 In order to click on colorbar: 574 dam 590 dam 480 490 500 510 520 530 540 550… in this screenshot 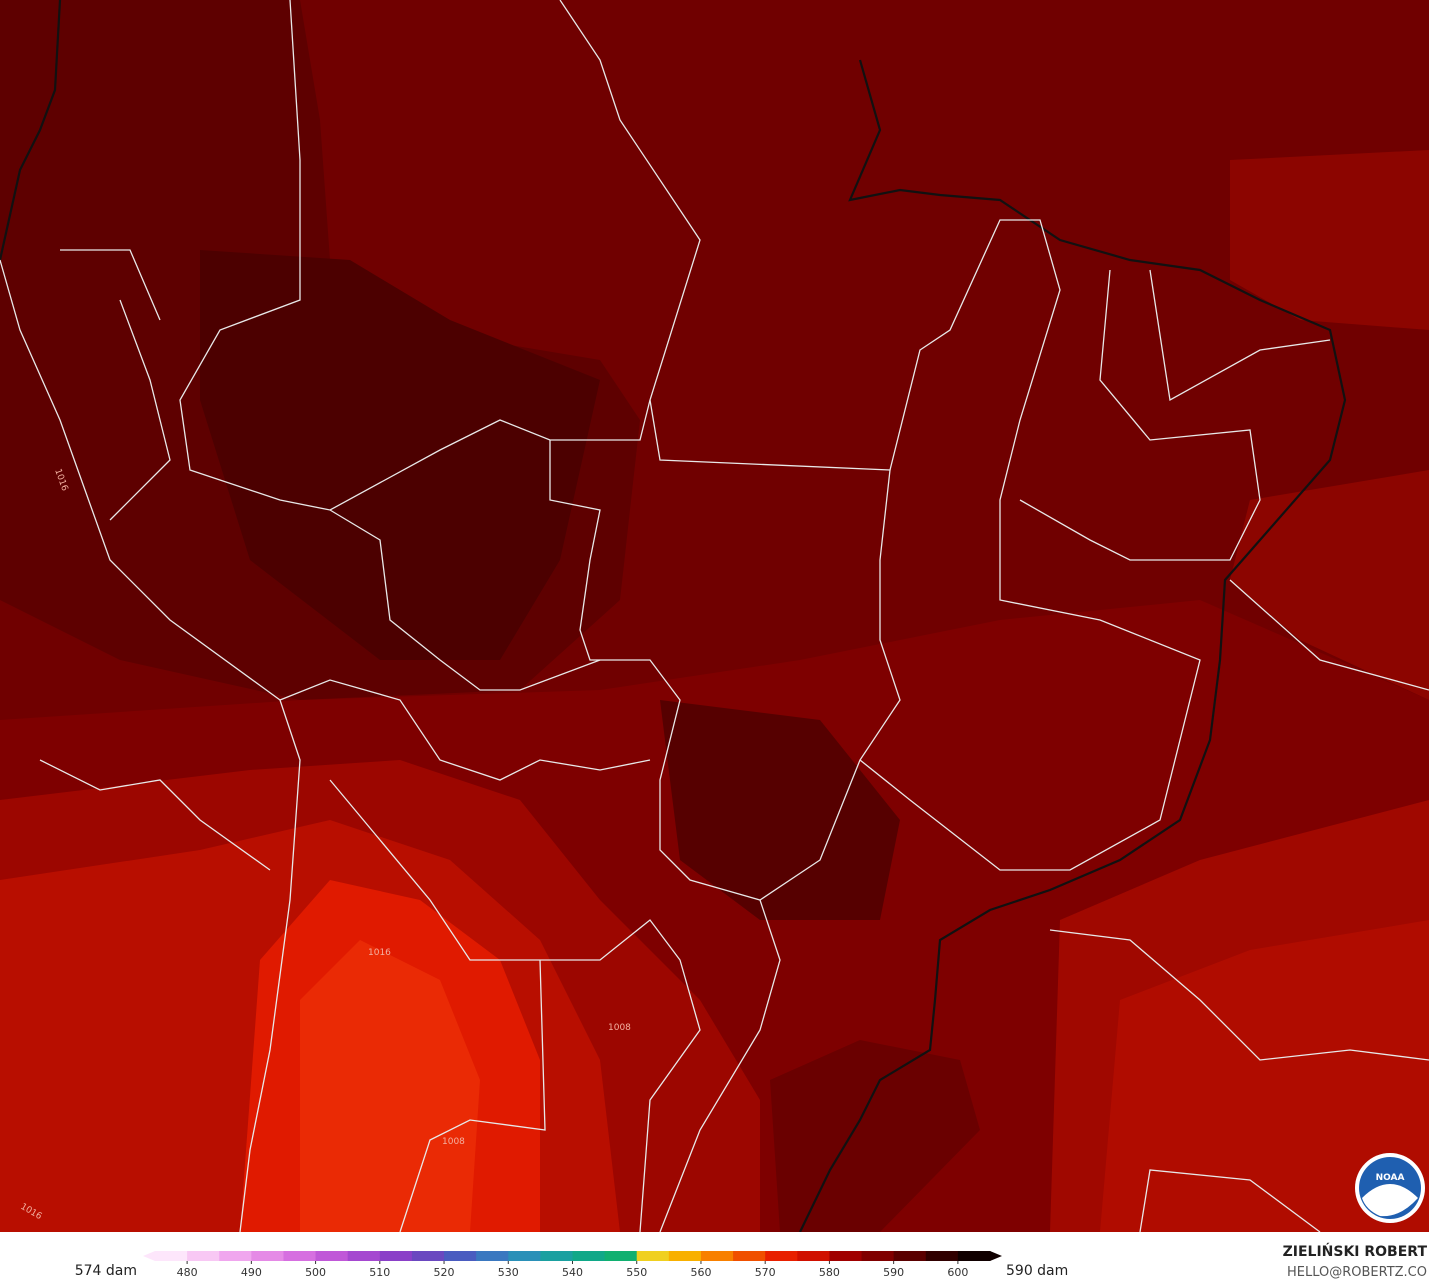, I will do `click(571, 1265)`.